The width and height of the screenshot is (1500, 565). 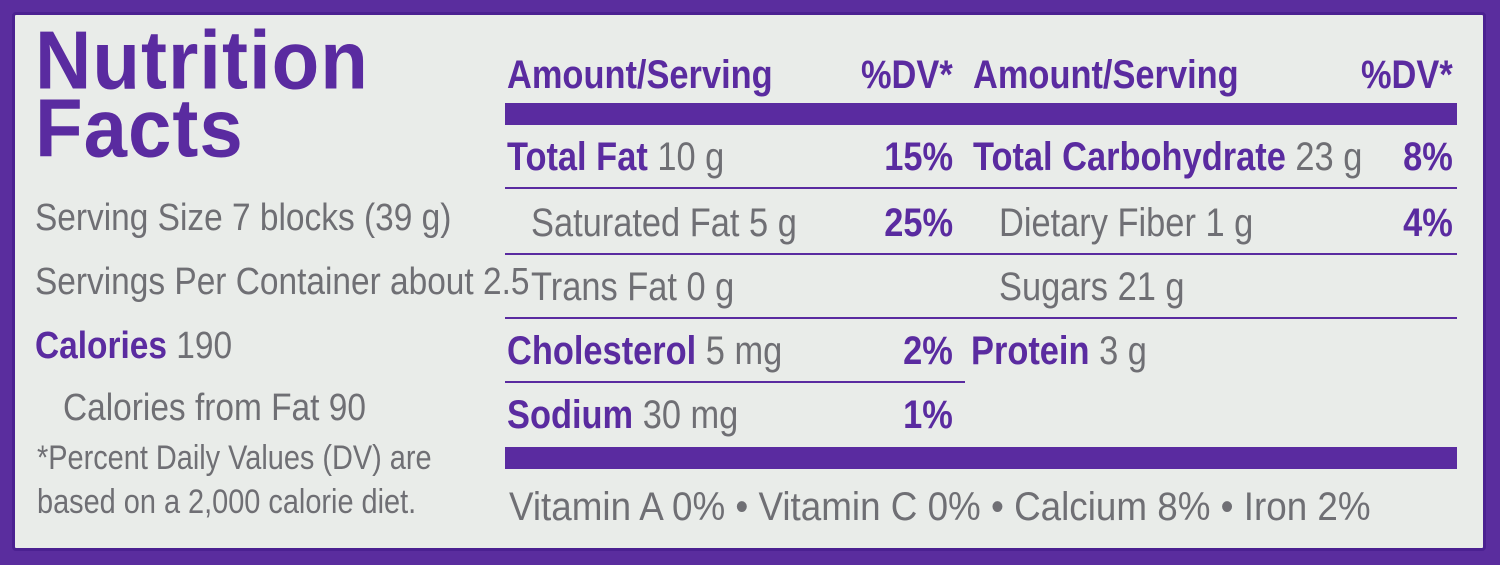 What do you see at coordinates (640, 75) in the screenshot?
I see `header-amount-left: Amount/Serving` at bounding box center [640, 75].